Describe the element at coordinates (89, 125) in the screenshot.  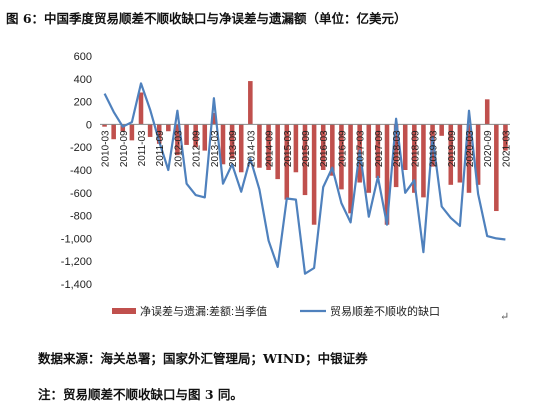
I see `y-tick-label: 0` at that location.